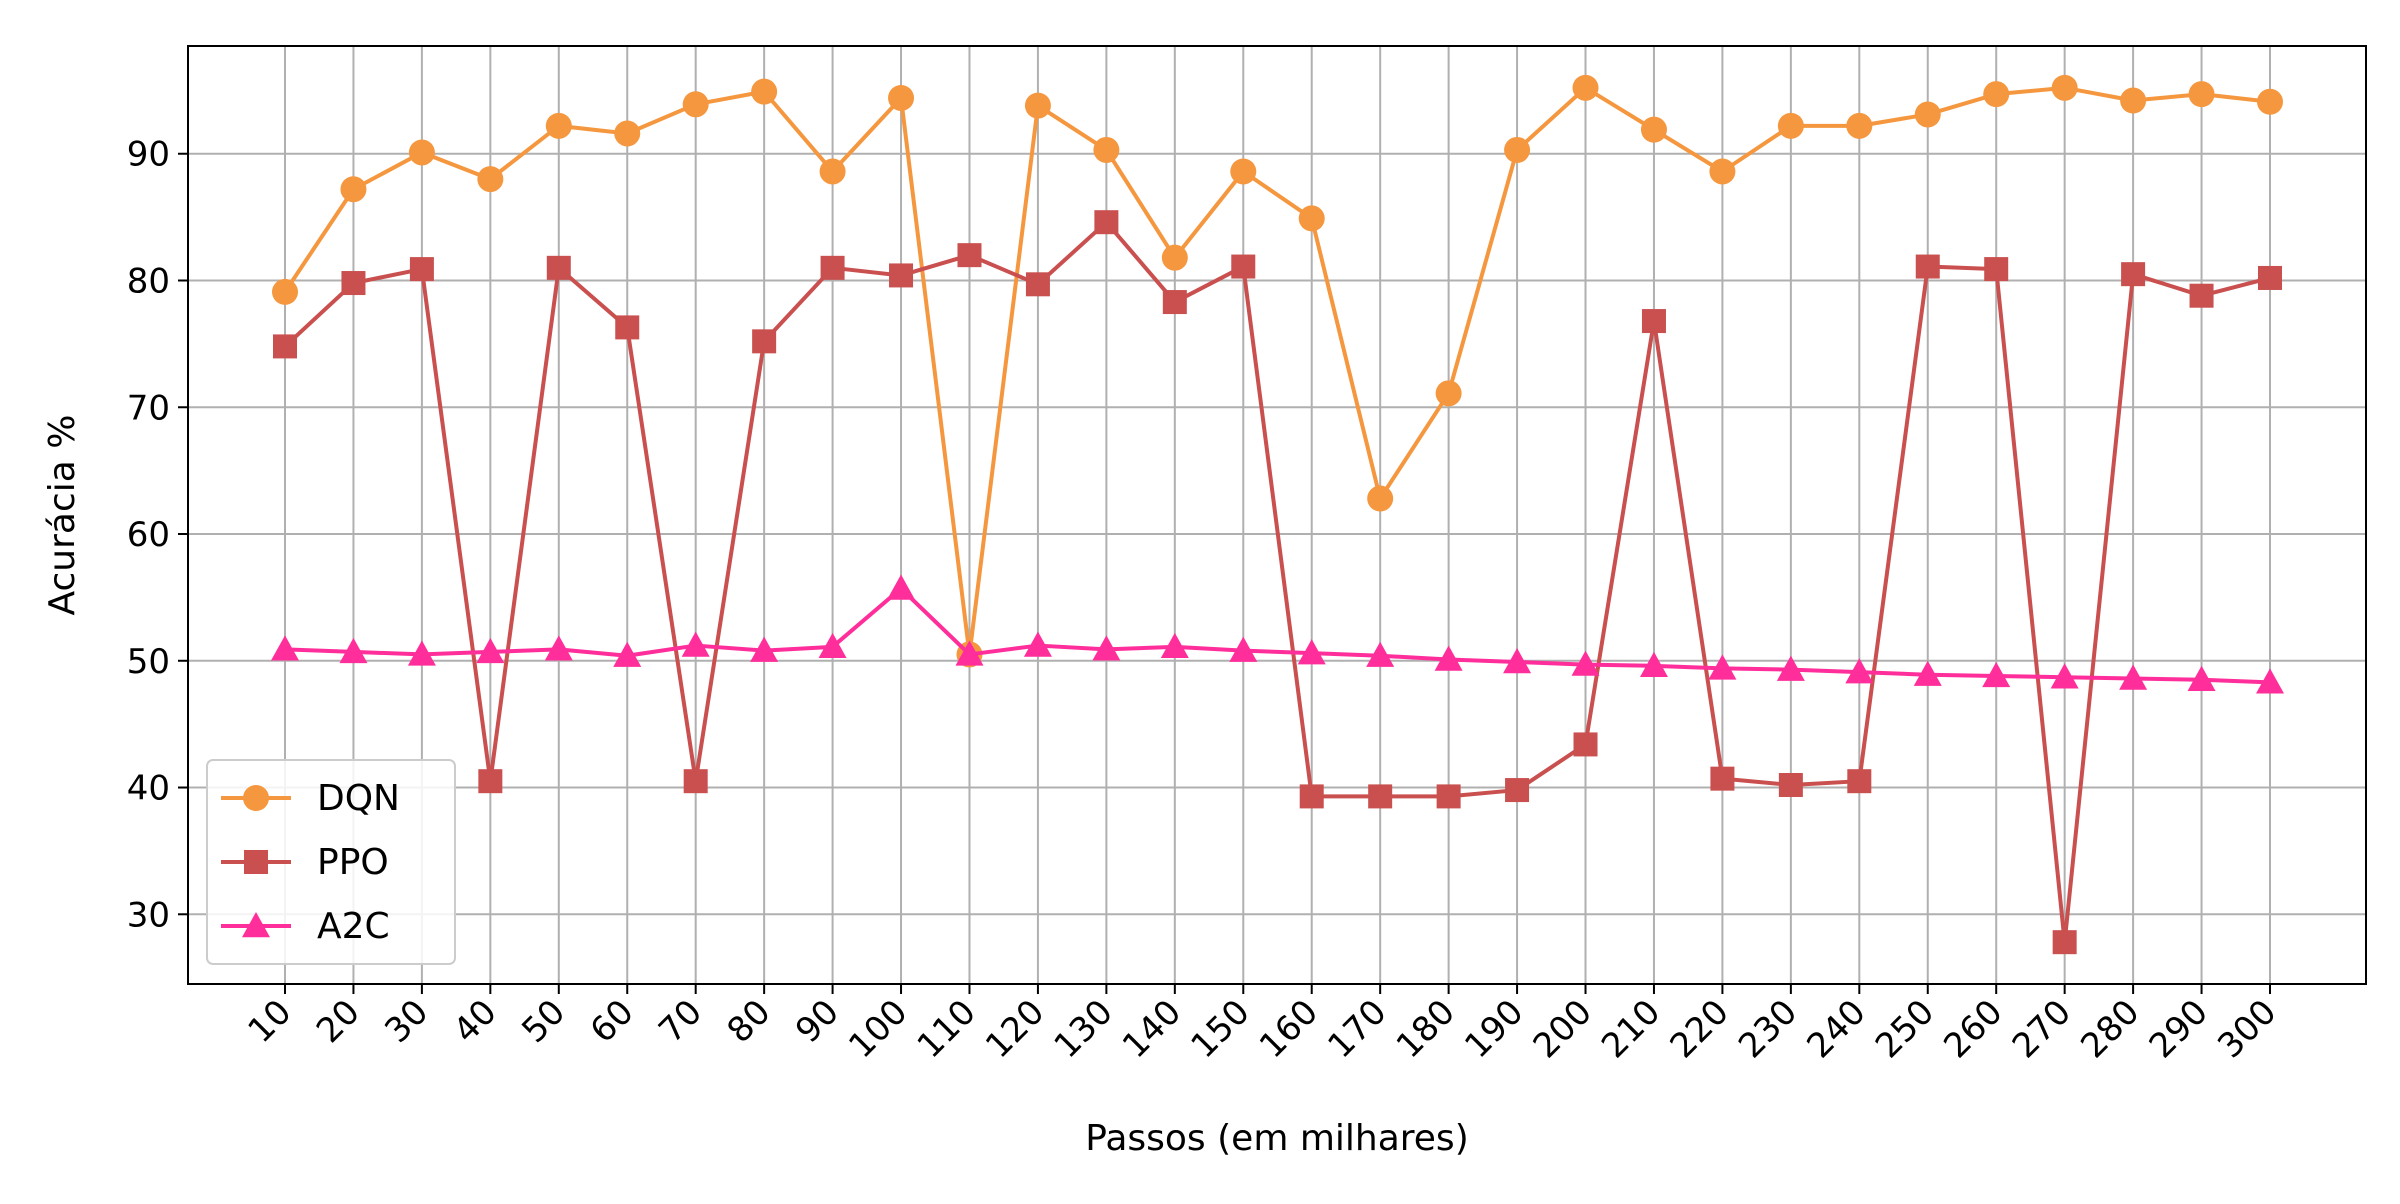 The width and height of the screenshot is (2400, 1204). Describe the element at coordinates (148, 915) in the screenshot. I see `y-tick-label: 30` at that location.